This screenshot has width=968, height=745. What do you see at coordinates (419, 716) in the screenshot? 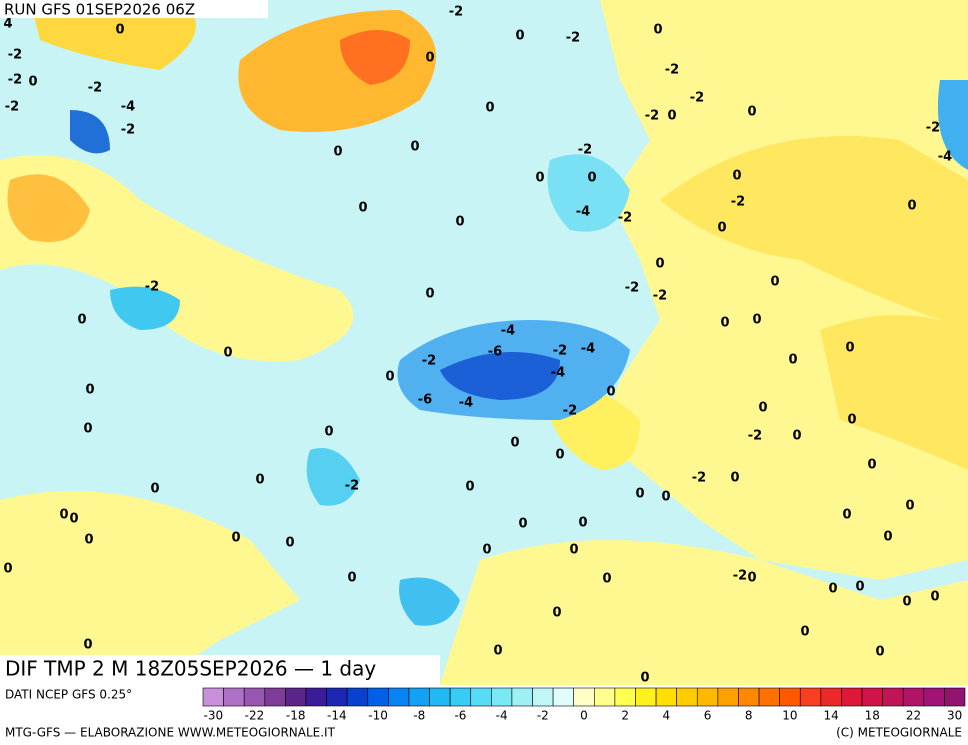
I see `colorbar-tick-label: -8` at bounding box center [419, 716].